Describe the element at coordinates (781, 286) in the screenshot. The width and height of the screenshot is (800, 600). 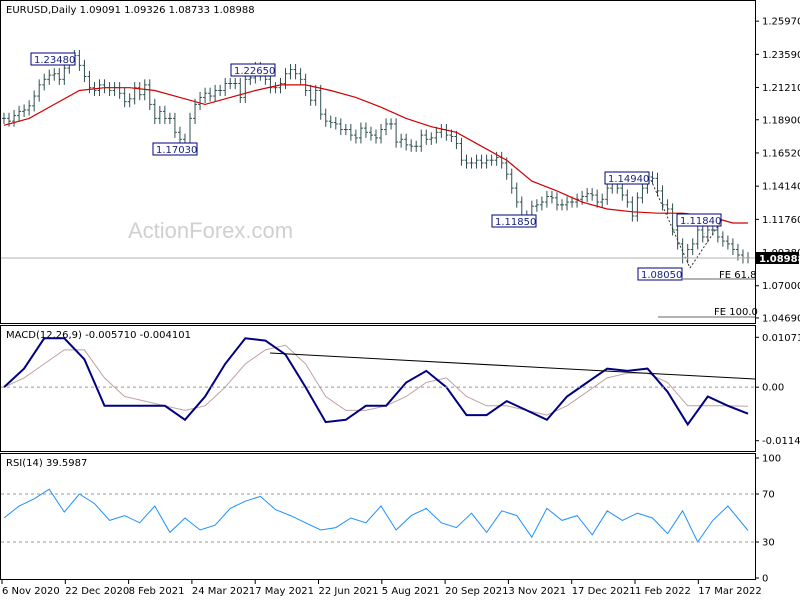
I see `price-tick-label: 1.07000` at that location.